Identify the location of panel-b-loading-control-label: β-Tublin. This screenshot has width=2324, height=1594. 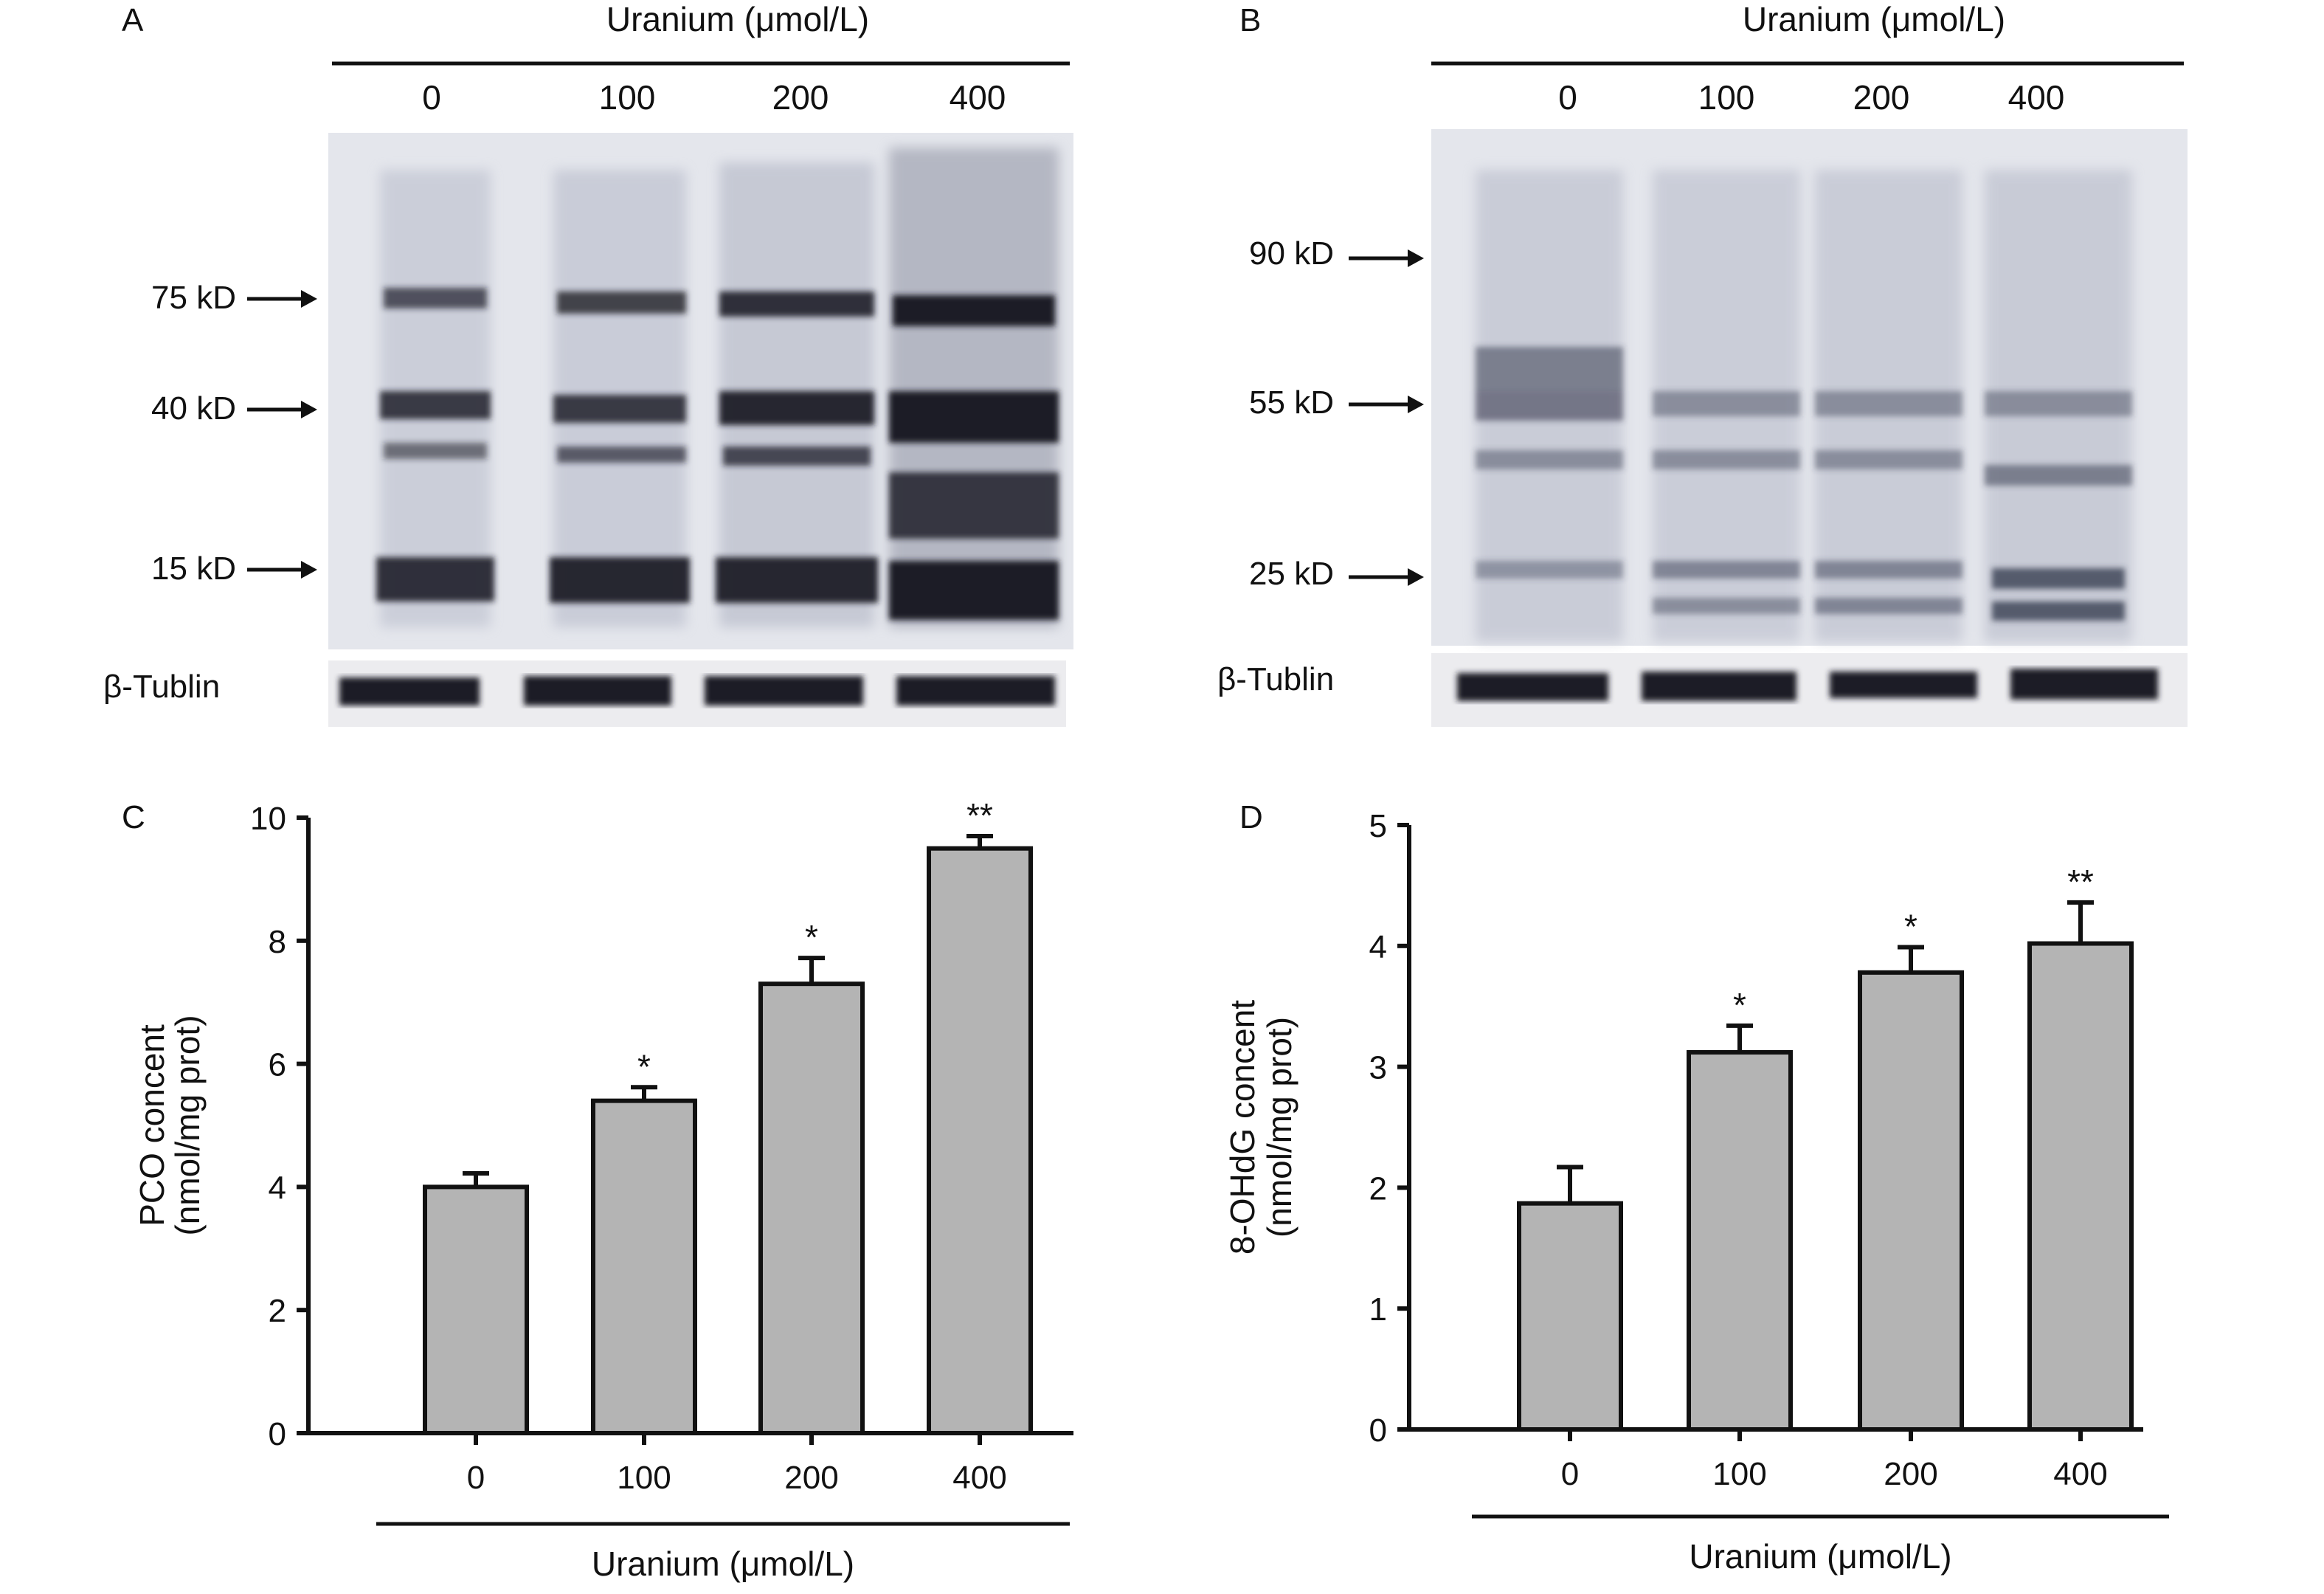
(1275, 679).